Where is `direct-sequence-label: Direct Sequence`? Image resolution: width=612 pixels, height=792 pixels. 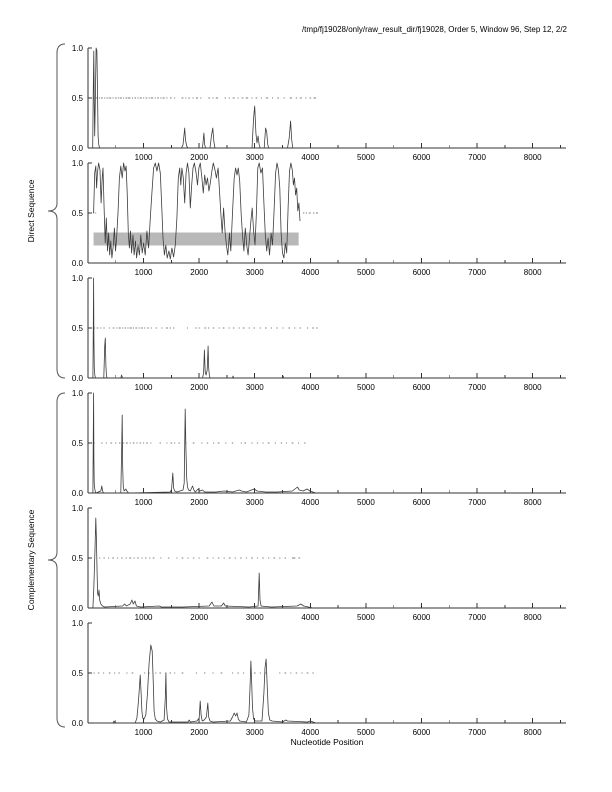
direct-sequence-label: Direct Sequence is located at coordinates (31, 211).